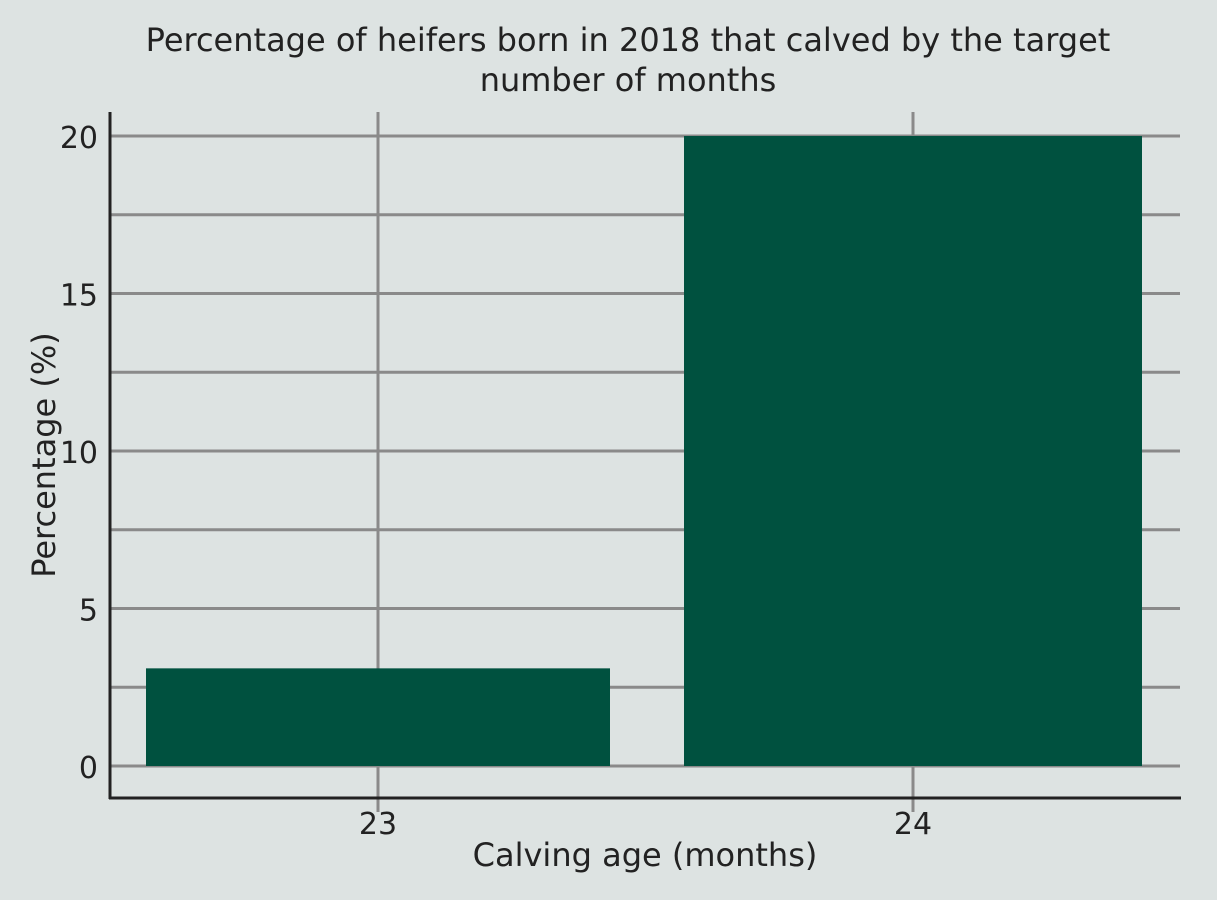  I want to click on y-tick-label: 15, so click(79, 296).